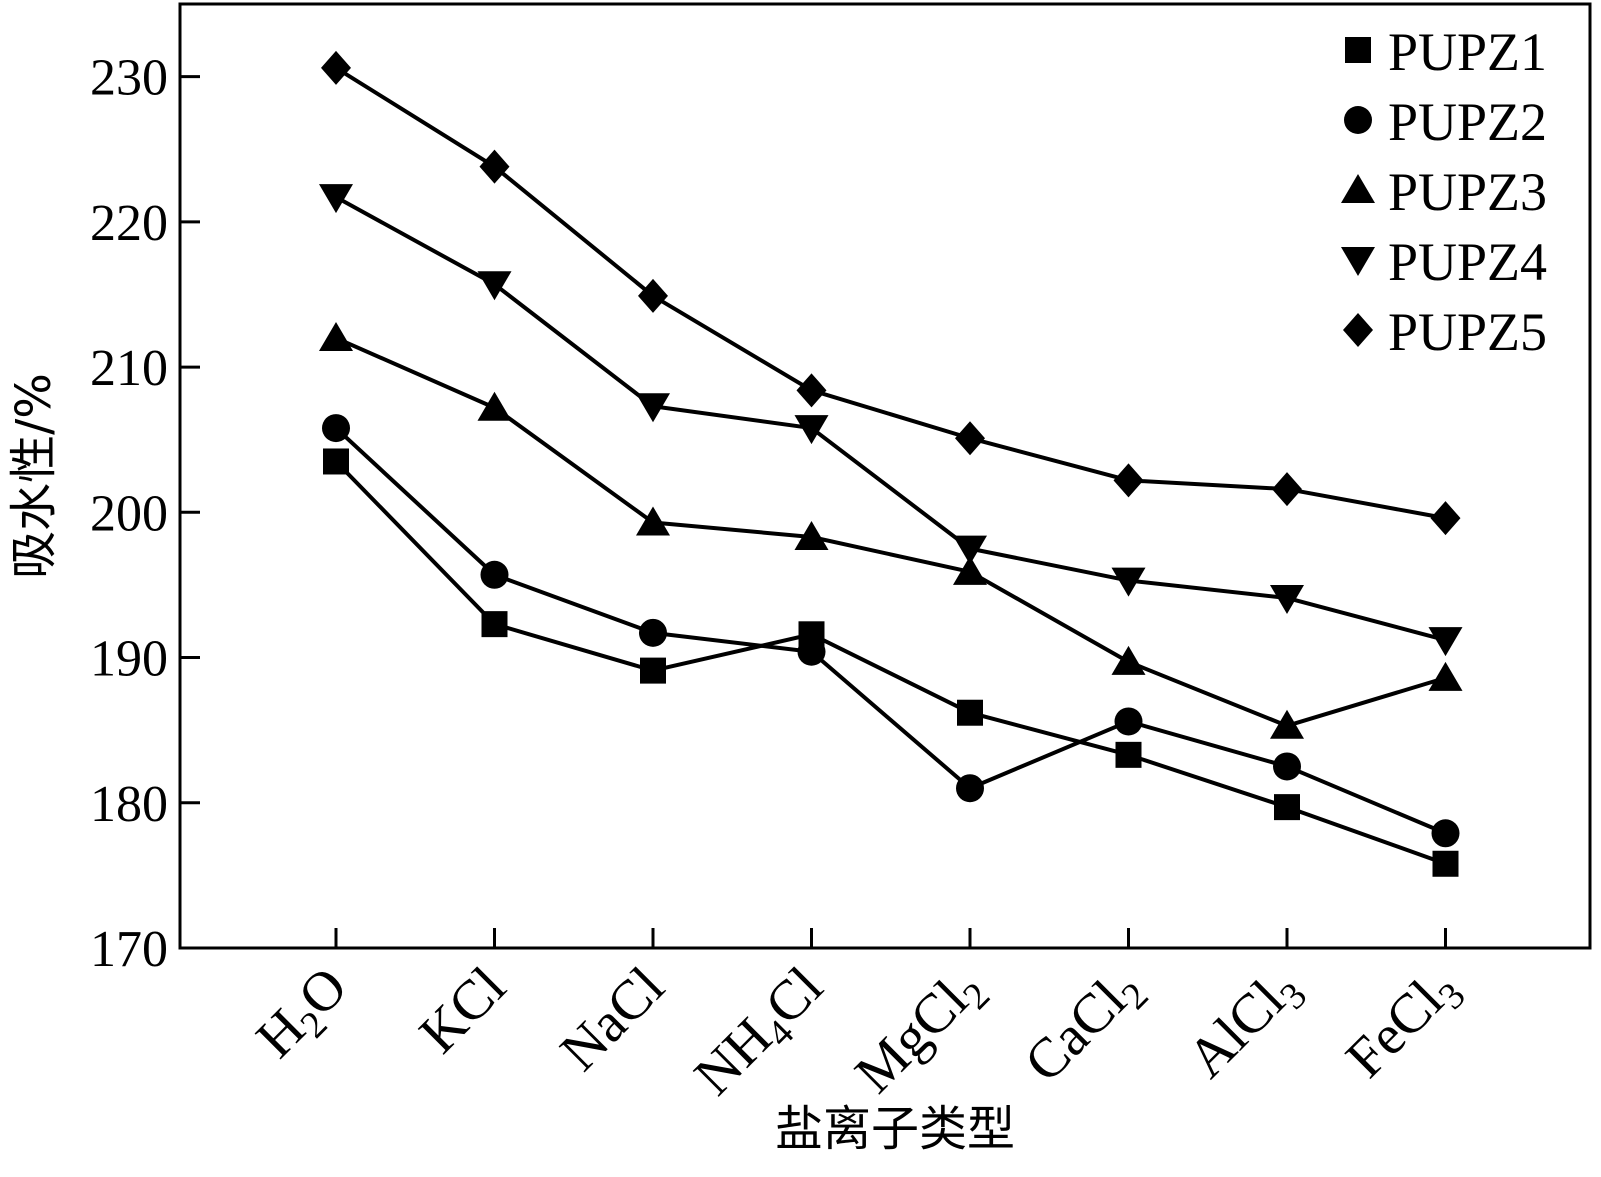  What do you see at coordinates (1358, 261) in the screenshot?
I see `legend-marker-pupz4` at bounding box center [1358, 261].